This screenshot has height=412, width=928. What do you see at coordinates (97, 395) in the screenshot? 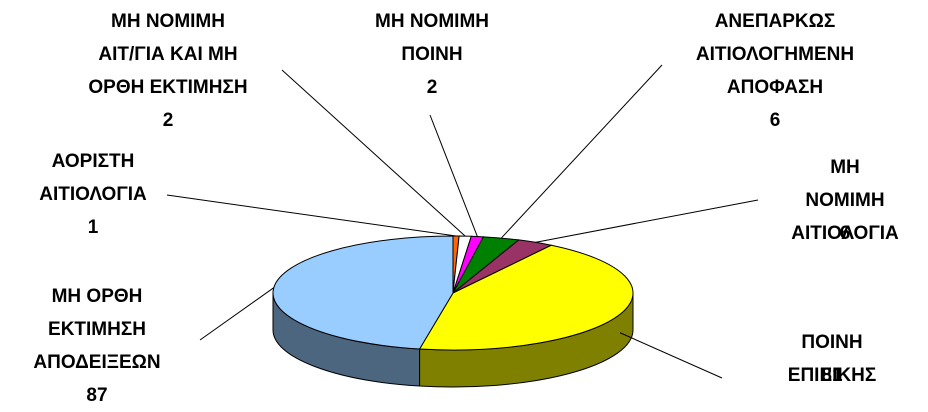
I see `value-label: 87` at bounding box center [97, 395].